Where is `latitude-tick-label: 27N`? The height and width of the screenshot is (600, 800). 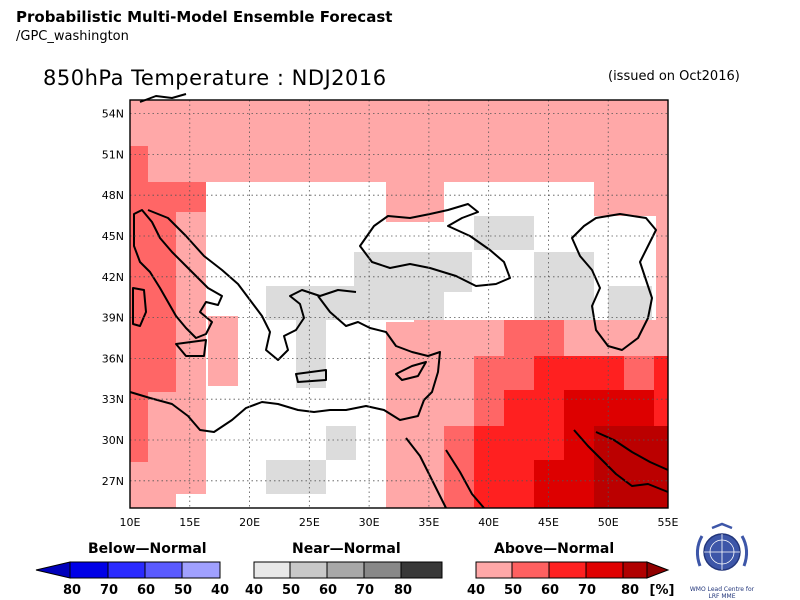
latitude-tick-label: 27N is located at coordinates (113, 481).